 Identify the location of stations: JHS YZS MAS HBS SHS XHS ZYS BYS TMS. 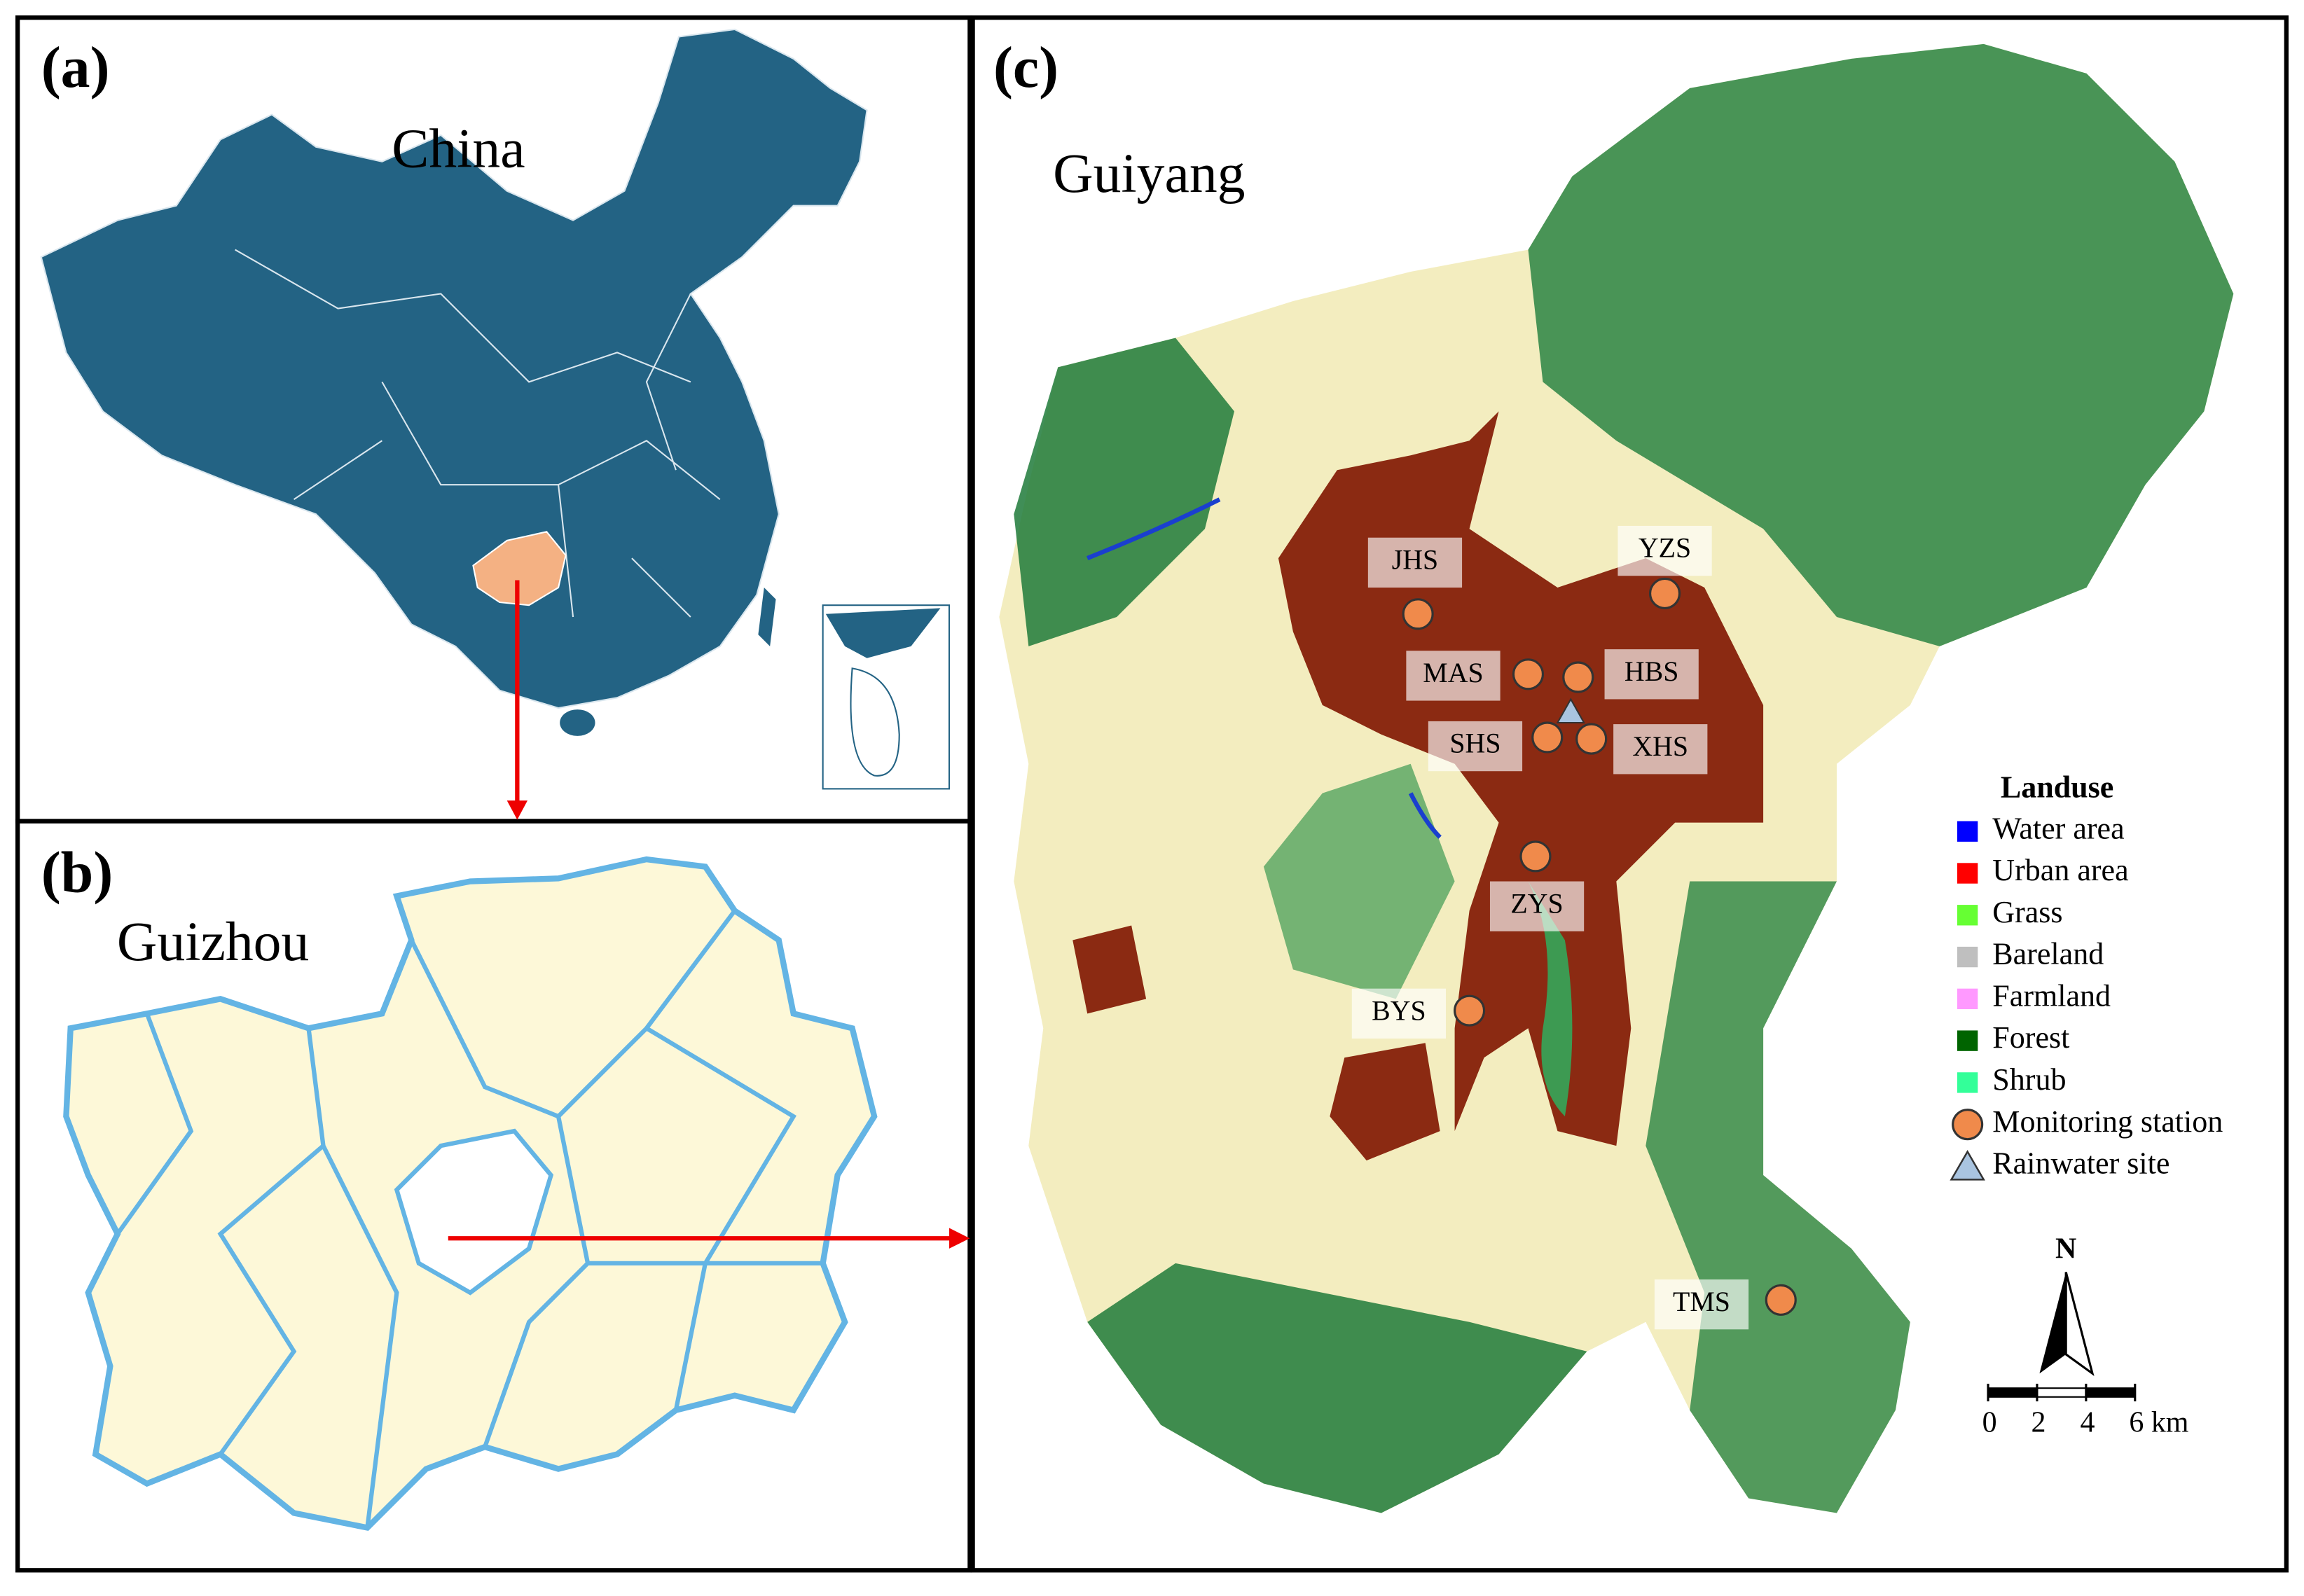
(1574, 927).